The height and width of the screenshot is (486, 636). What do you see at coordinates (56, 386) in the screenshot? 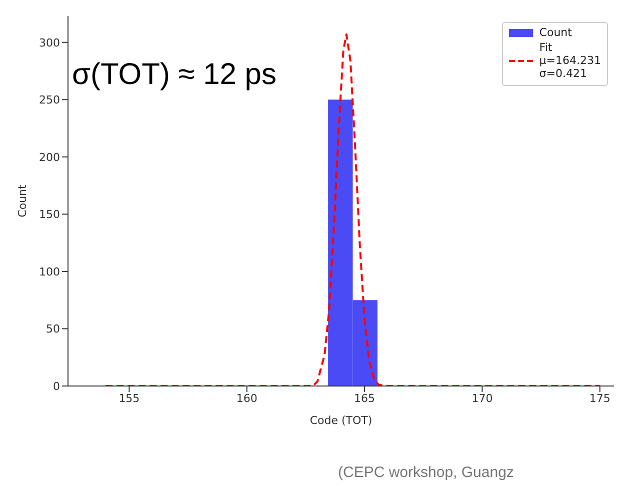
I see `y-tick-label: 0` at bounding box center [56, 386].